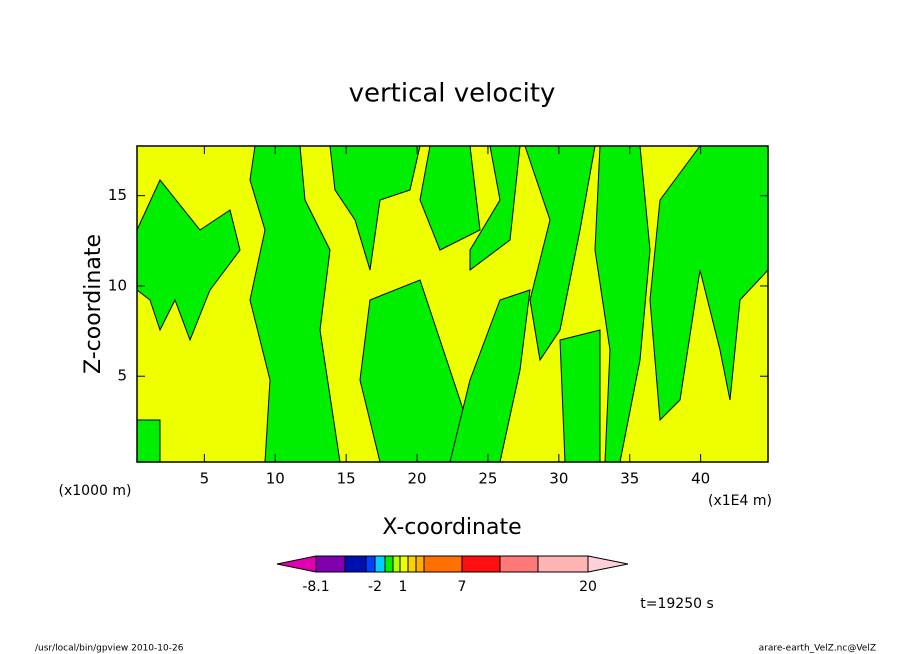 This screenshot has width=904, height=654. Describe the element at coordinates (109, 649) in the screenshot. I see `footer-left: /usr/local/bin/gpview 2010-10-26` at that location.